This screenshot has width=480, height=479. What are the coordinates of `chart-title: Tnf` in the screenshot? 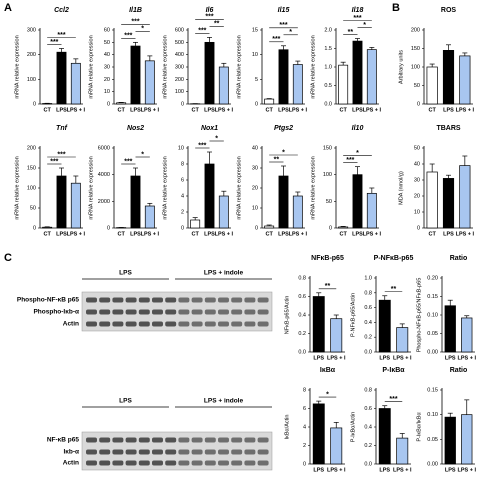 It's located at (62, 128).